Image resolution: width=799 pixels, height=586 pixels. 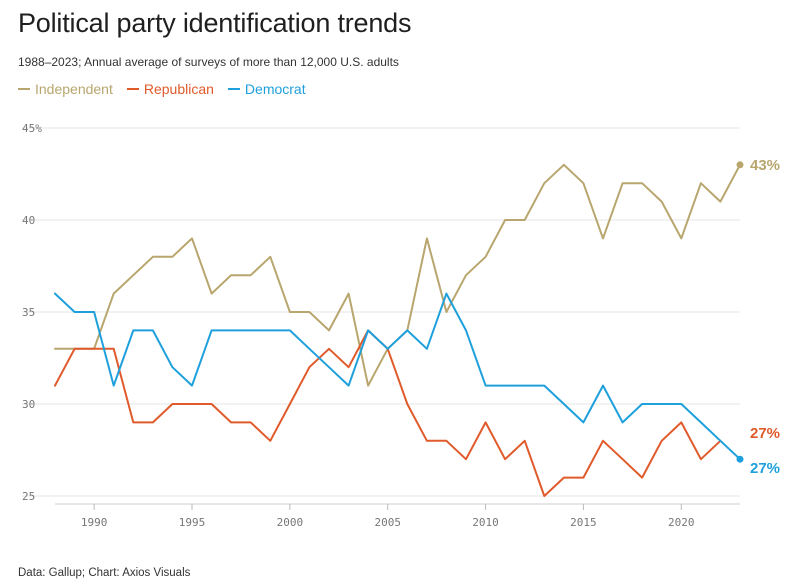 I want to click on end-label-democrat: 27%, so click(x=765, y=468).